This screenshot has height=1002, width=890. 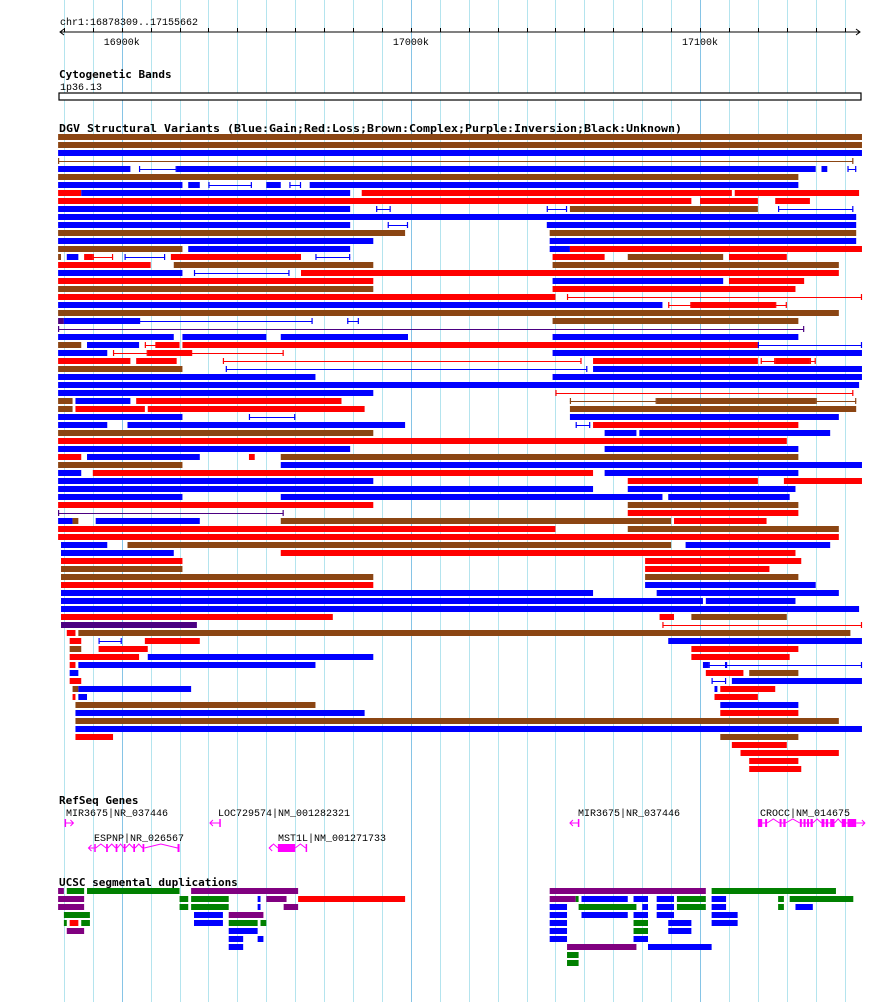 I want to click on gene-label: MIR3675|NR_037446, so click(x=629, y=814).